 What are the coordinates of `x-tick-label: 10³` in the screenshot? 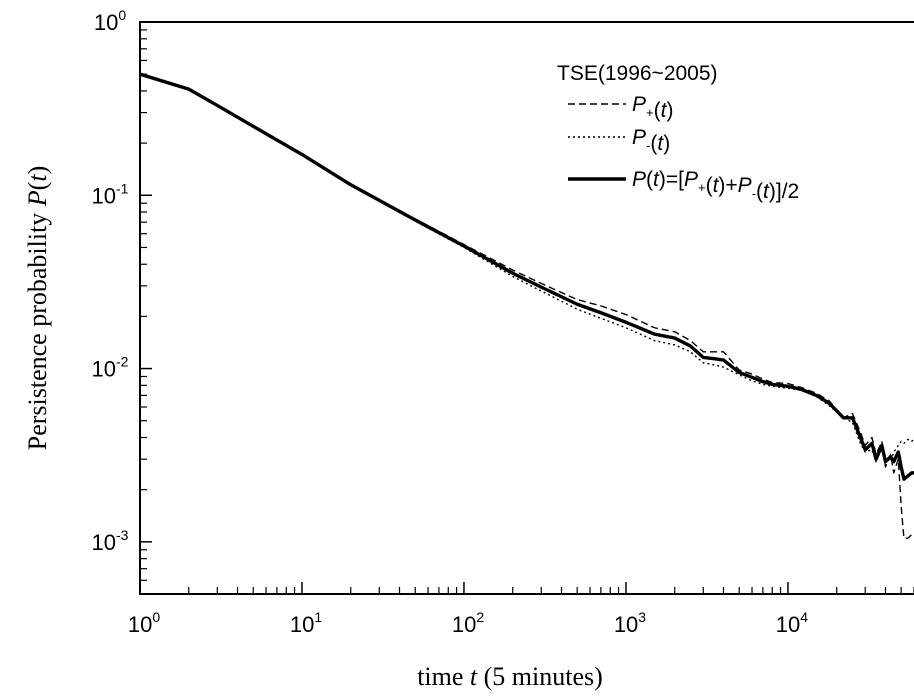 It's located at (630, 623).